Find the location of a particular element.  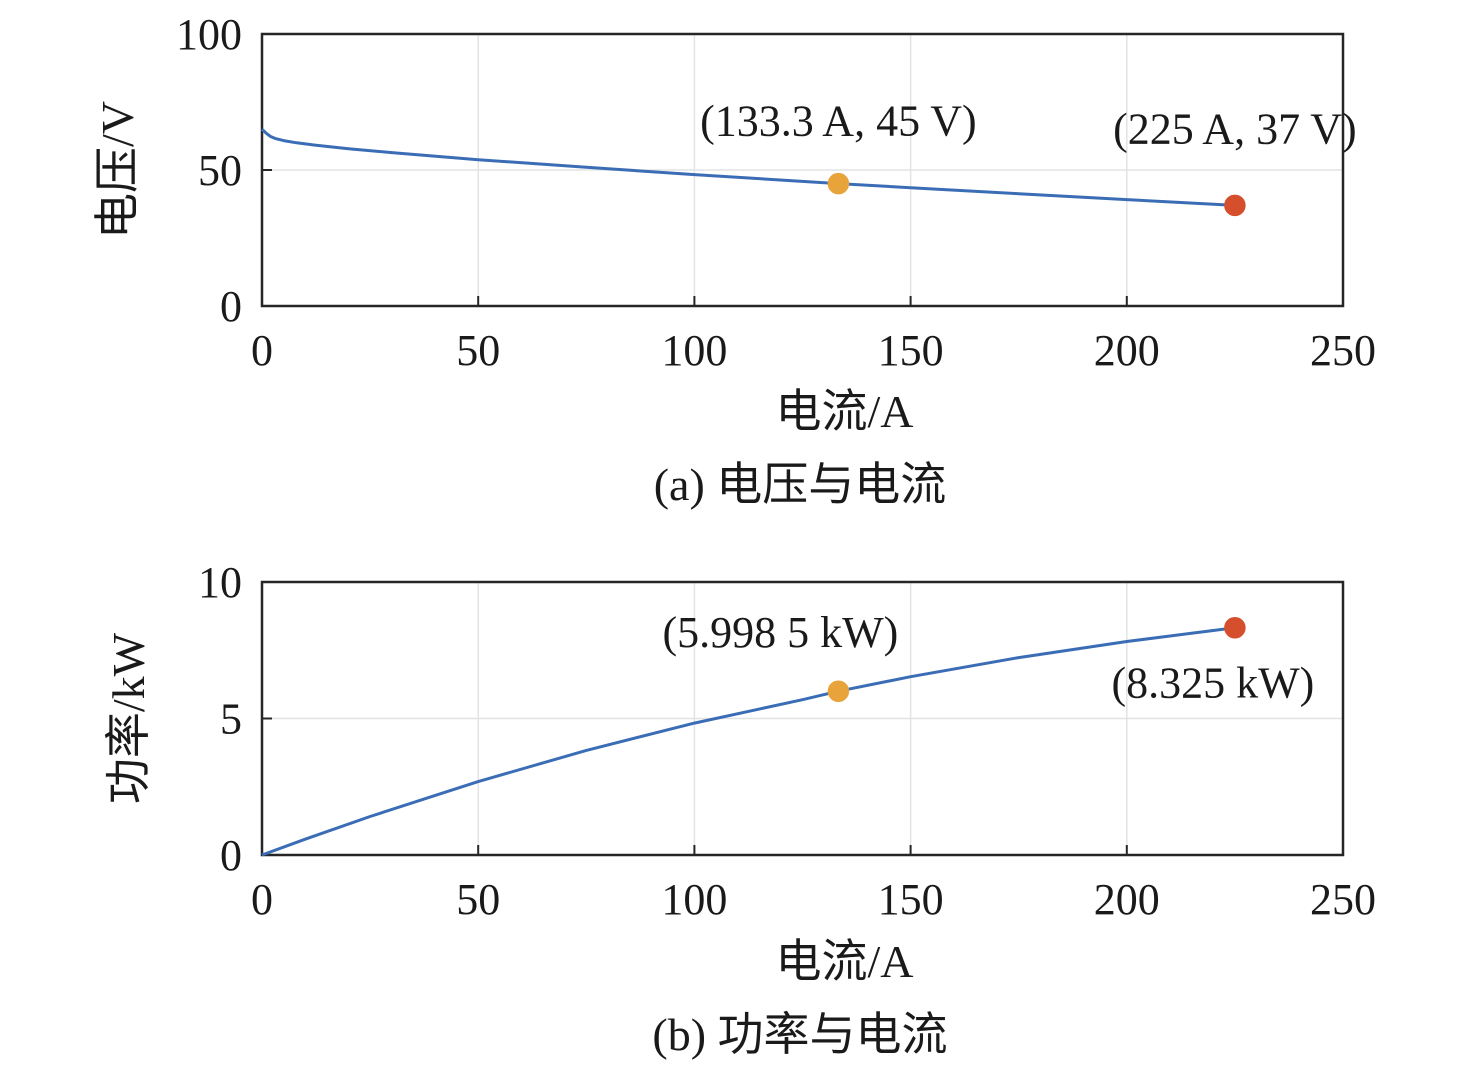

y-tick-label: 50 is located at coordinates (220, 170).